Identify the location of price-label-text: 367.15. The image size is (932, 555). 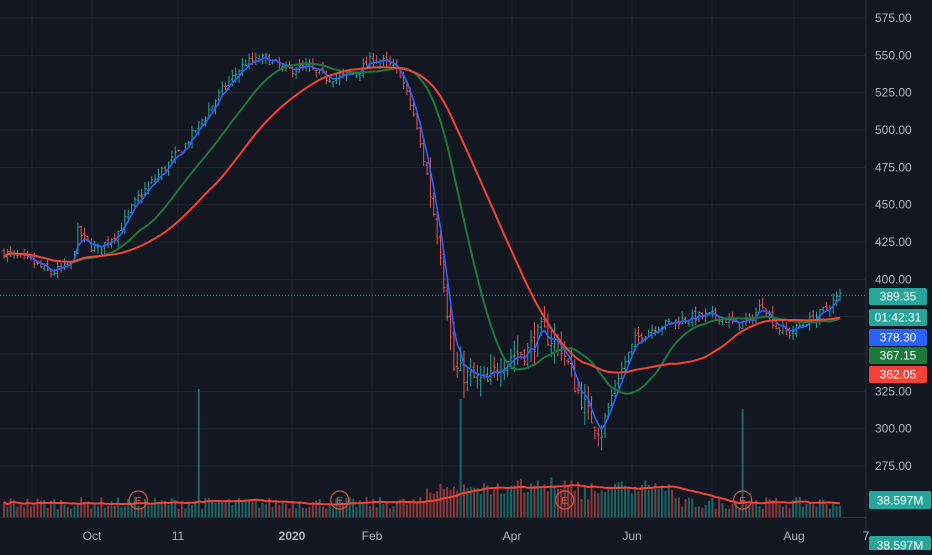
(898, 356).